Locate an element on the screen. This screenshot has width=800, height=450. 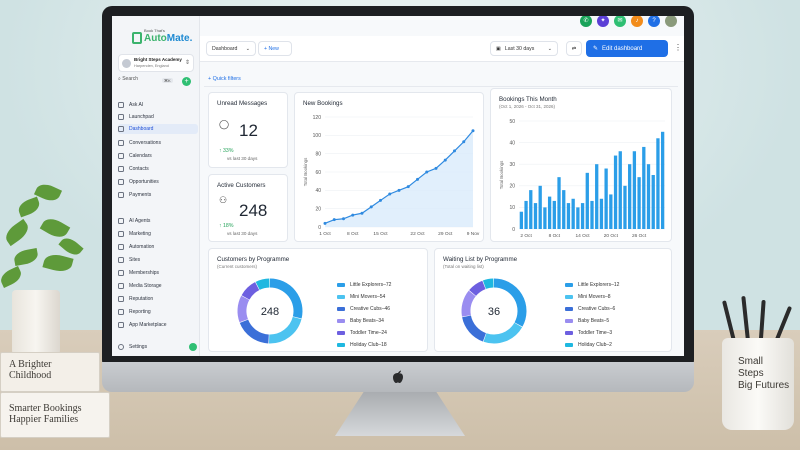
sidebar-item-label: Calendars is located at coordinates (140, 156).